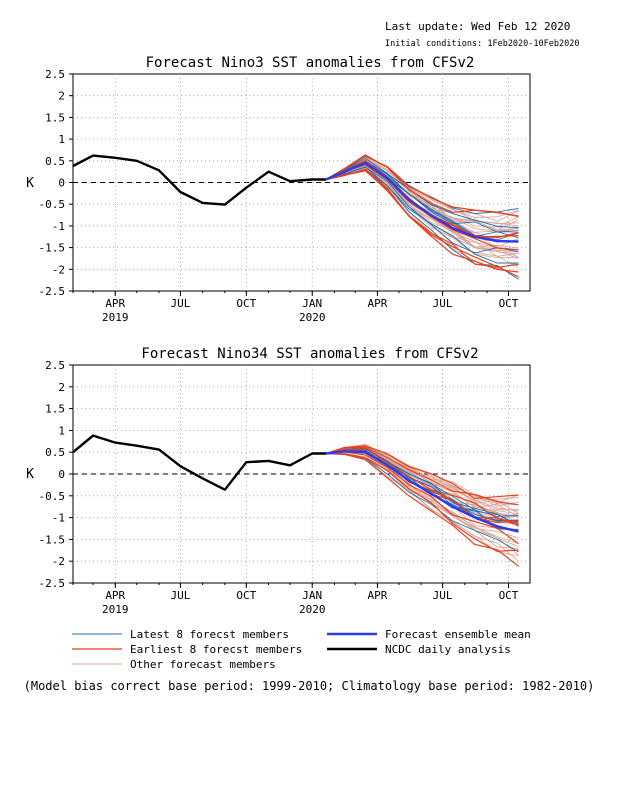  I want to click on nino34-y-axis-label: K, so click(30, 474).